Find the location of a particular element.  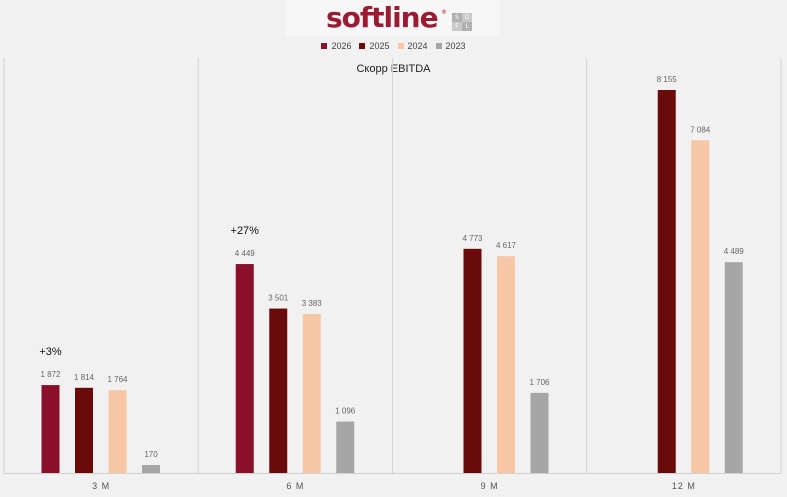

logo-grid-letter: O is located at coordinates (467, 17).